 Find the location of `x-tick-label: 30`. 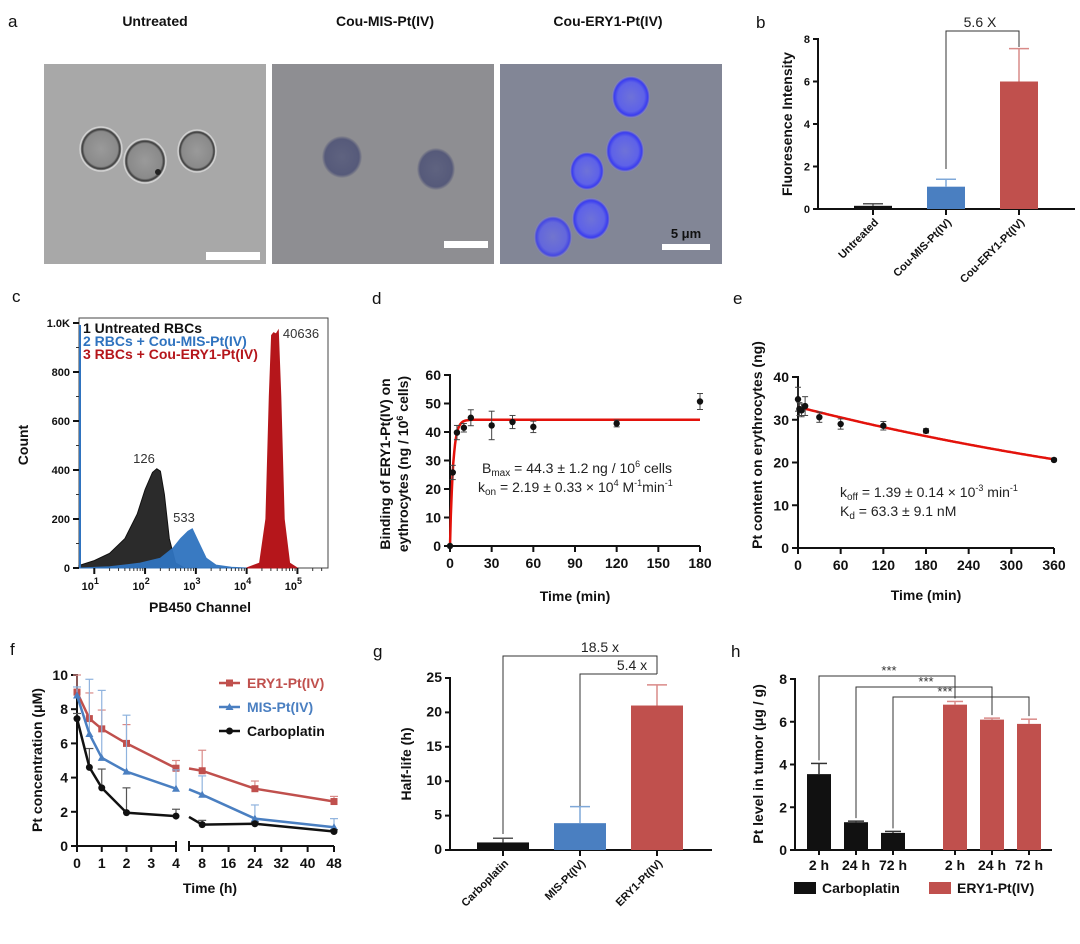

x-tick-label: 30 is located at coordinates (492, 563).